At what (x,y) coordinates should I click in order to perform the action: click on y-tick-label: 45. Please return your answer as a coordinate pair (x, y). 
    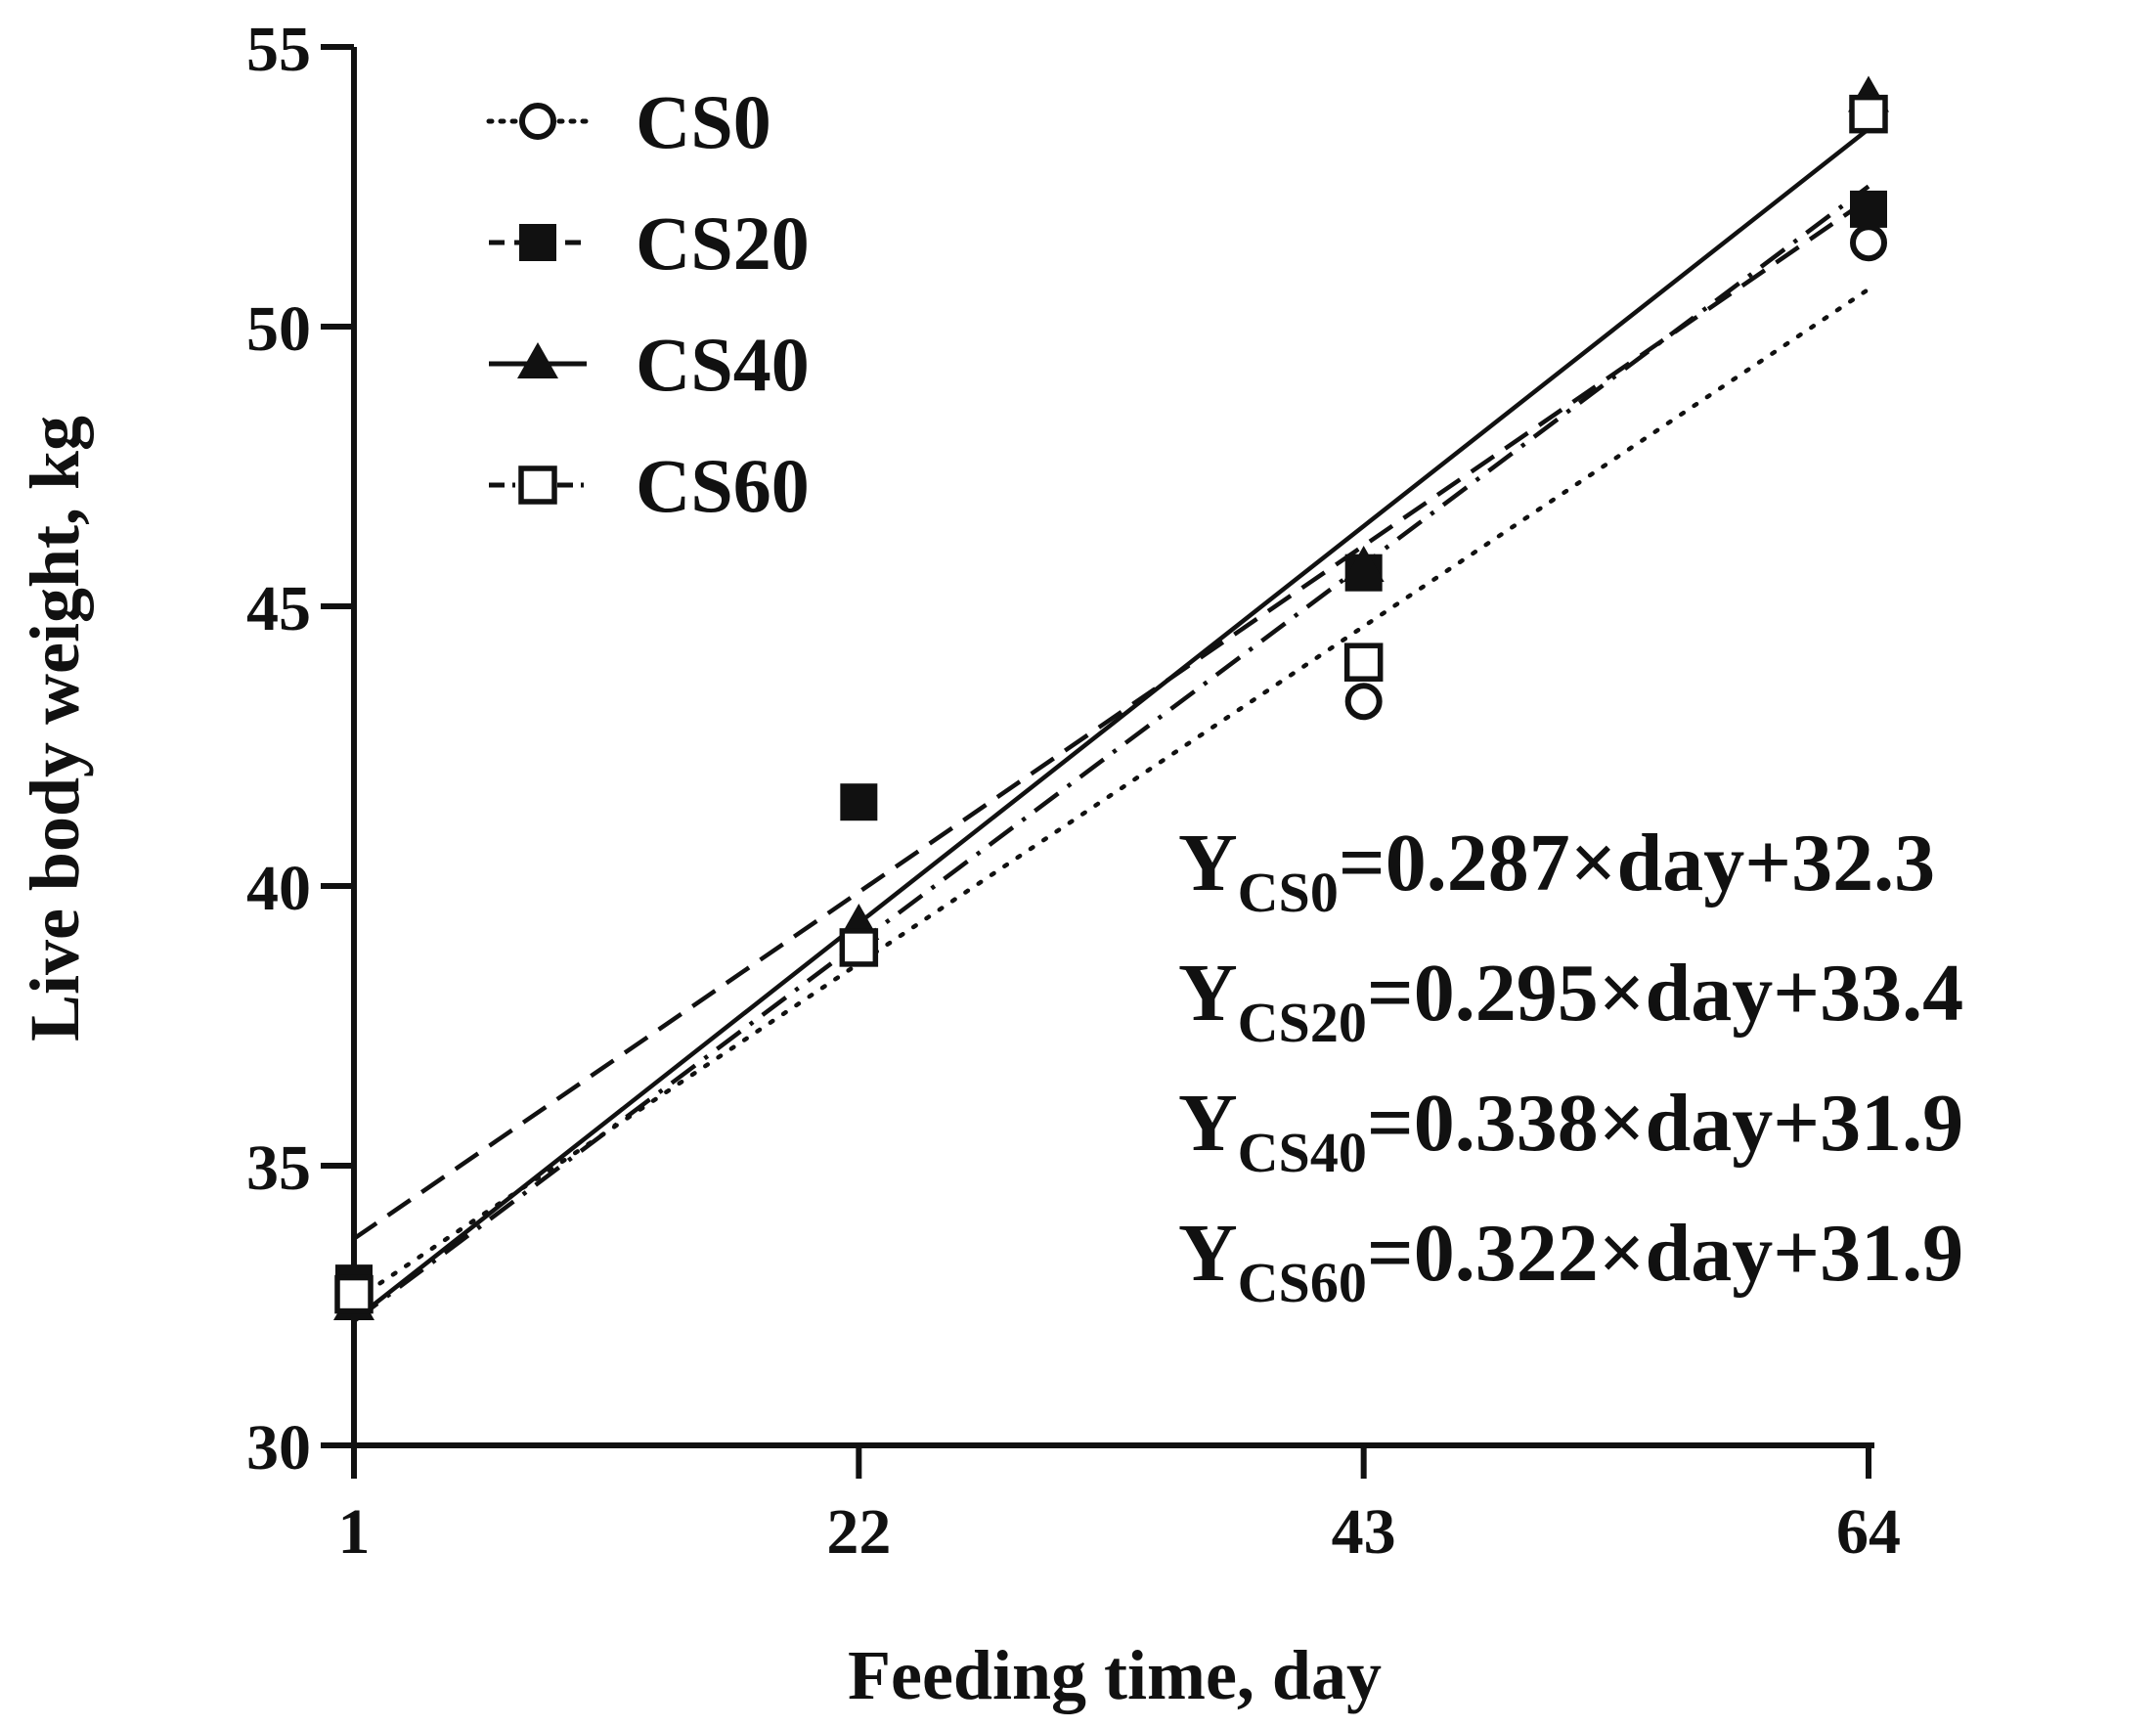
    Looking at the image, I should click on (278, 608).